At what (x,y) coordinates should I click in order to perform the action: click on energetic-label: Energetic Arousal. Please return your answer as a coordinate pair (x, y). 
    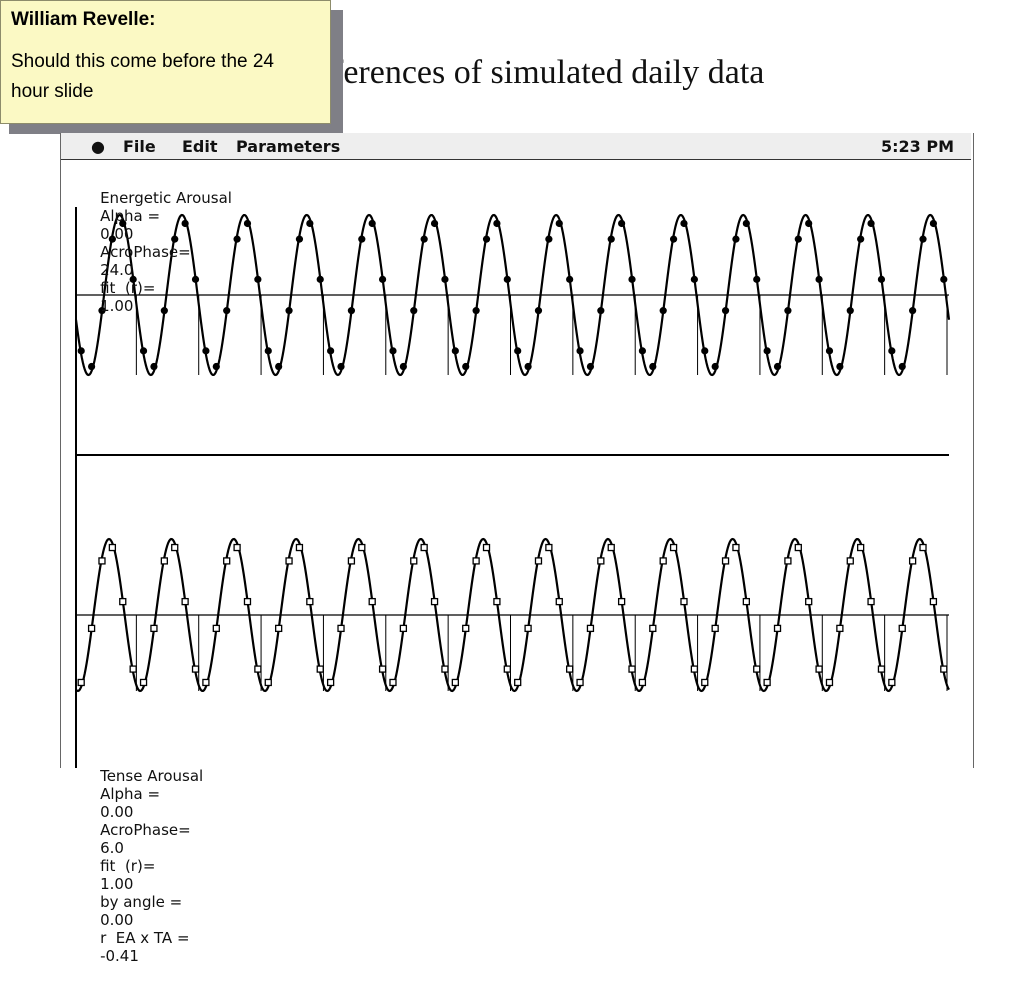
    Looking at the image, I should click on (166, 198).